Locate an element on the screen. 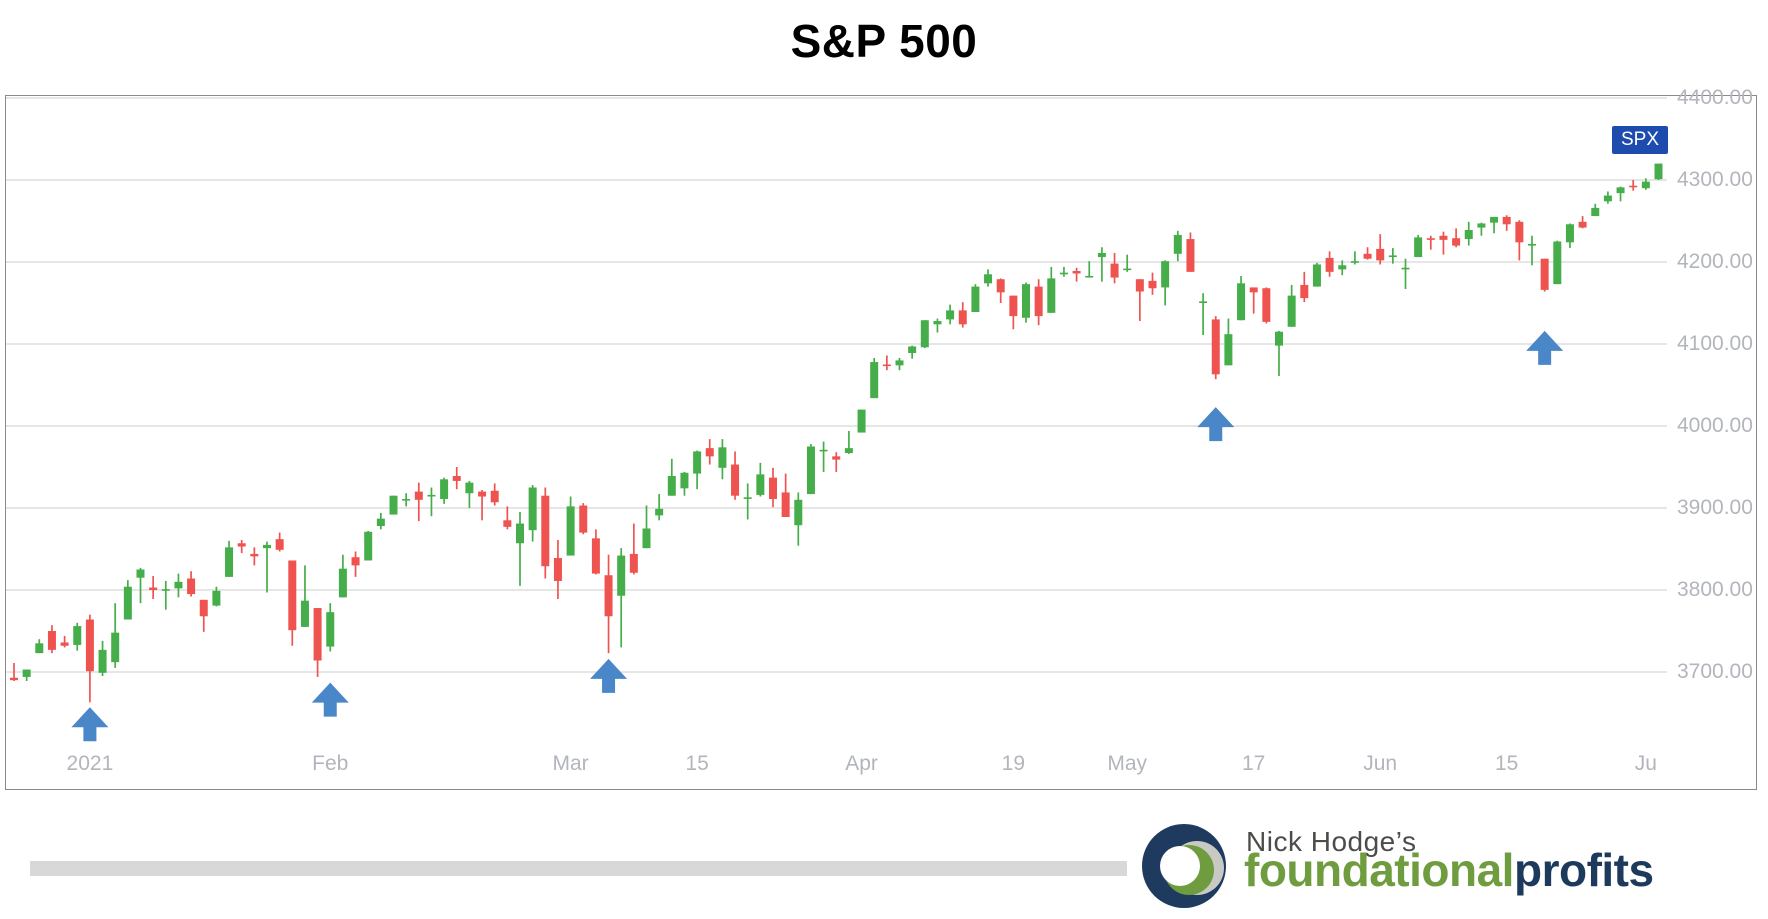 This screenshot has width=1768, height=919. x-tick-label: 15 is located at coordinates (1507, 763).